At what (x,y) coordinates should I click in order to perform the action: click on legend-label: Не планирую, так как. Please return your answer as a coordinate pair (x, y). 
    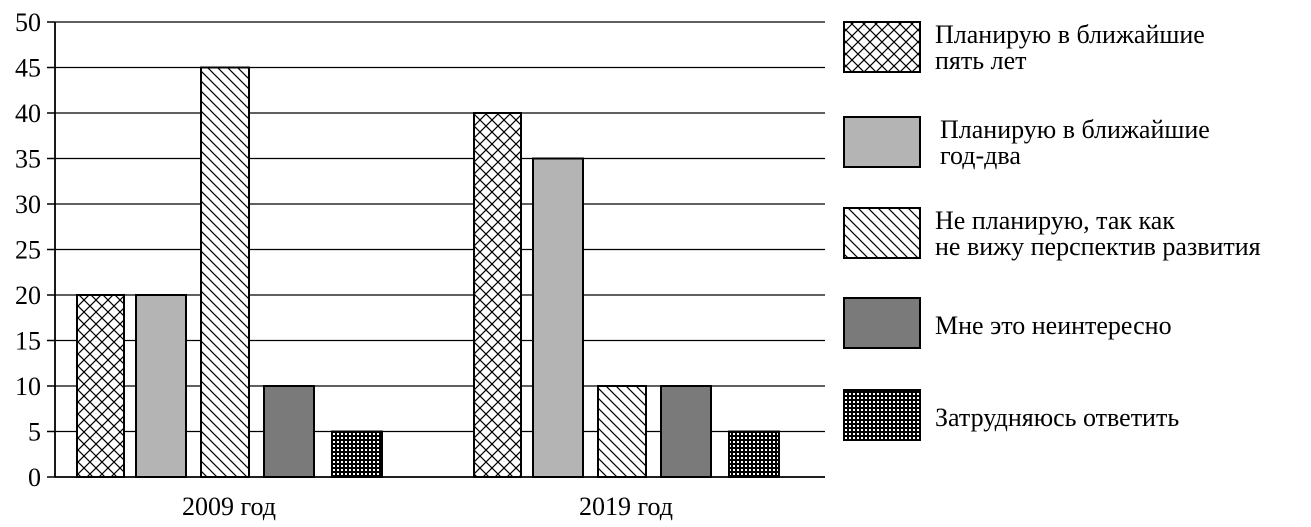
    Looking at the image, I should click on (1055, 220).